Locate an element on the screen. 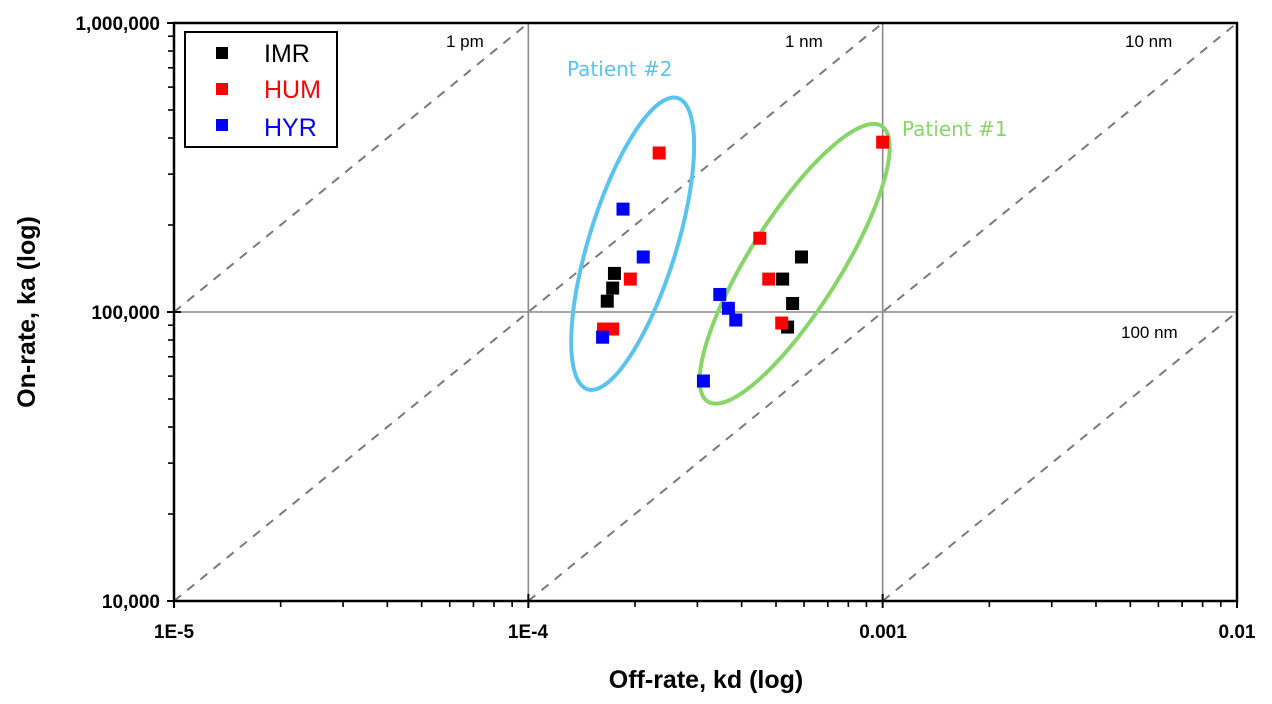  legend-box is located at coordinates (261, 89).